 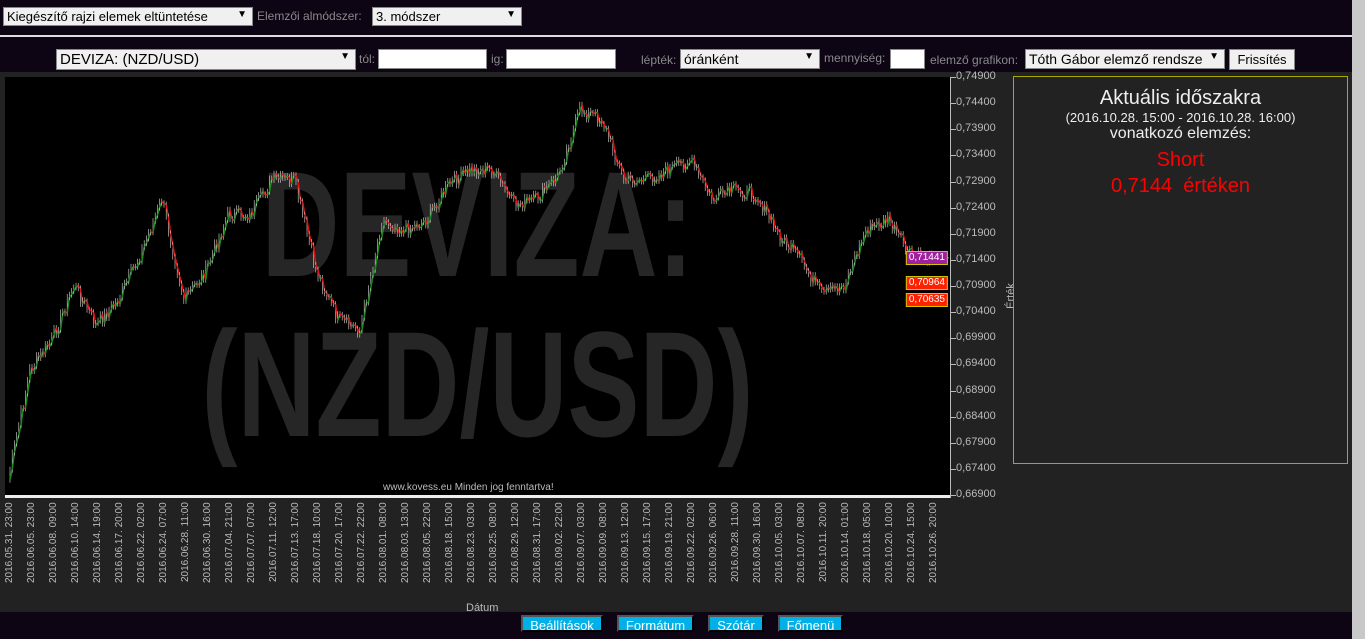 I want to click on scale-label: lépték:, so click(x=659, y=60).